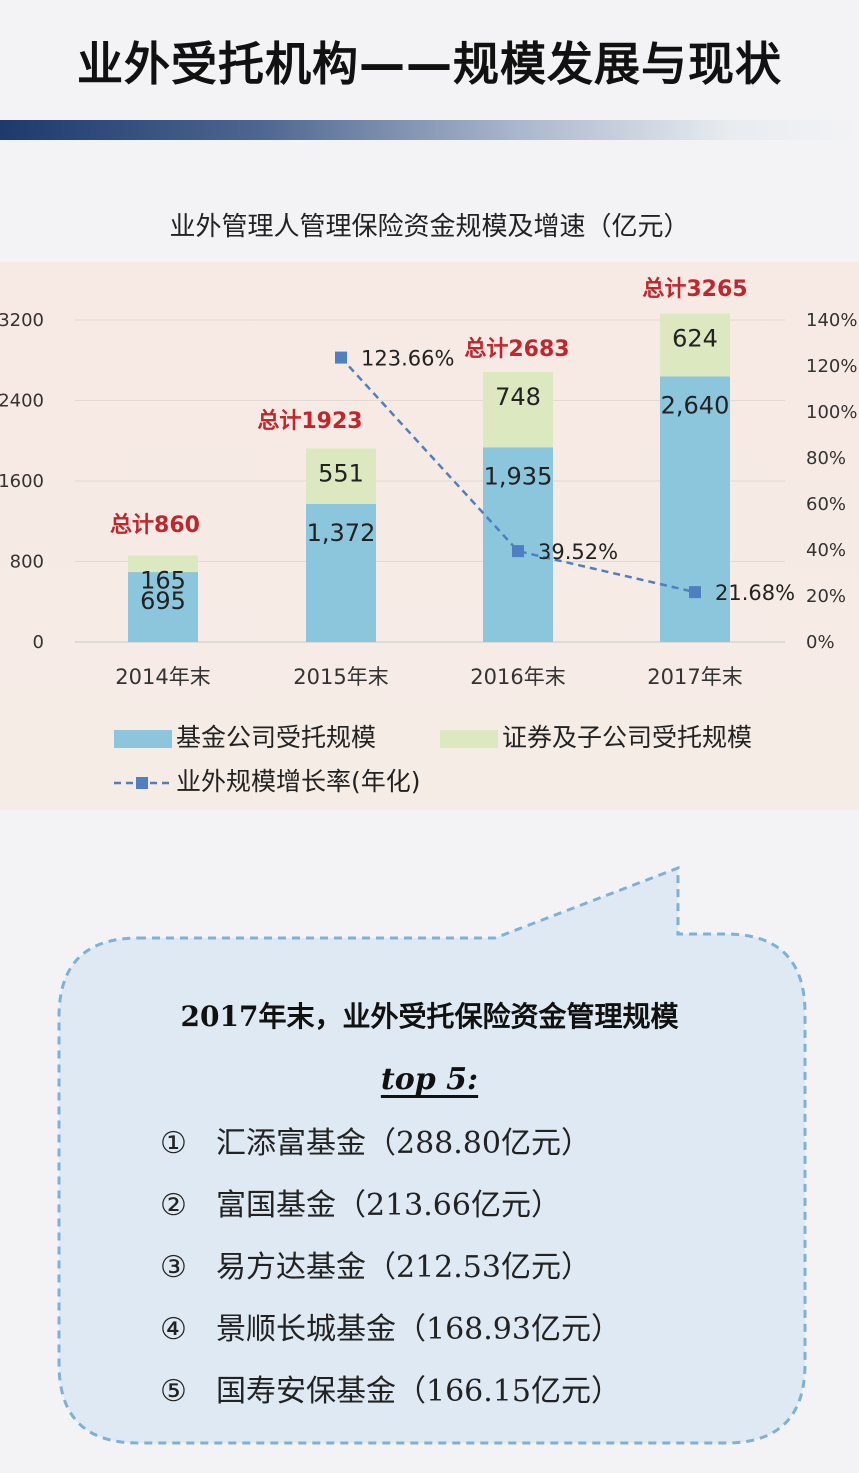 This screenshot has height=1473, width=859. I want to click on y-right-tick-label: 80%, so click(826, 458).